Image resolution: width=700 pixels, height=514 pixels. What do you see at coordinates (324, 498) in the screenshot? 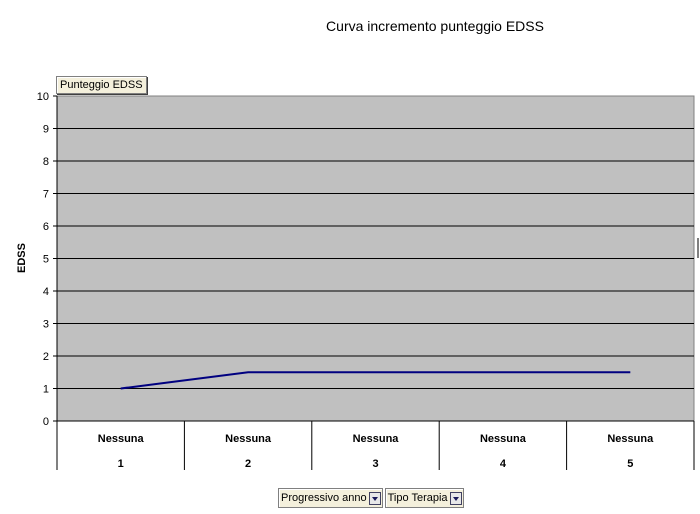
I see `pivot-field-label: Progressivo anno` at bounding box center [324, 498].